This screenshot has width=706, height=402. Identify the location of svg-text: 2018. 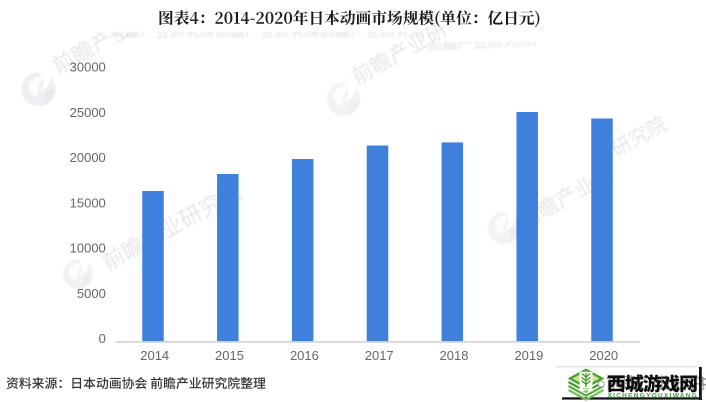
(454, 355).